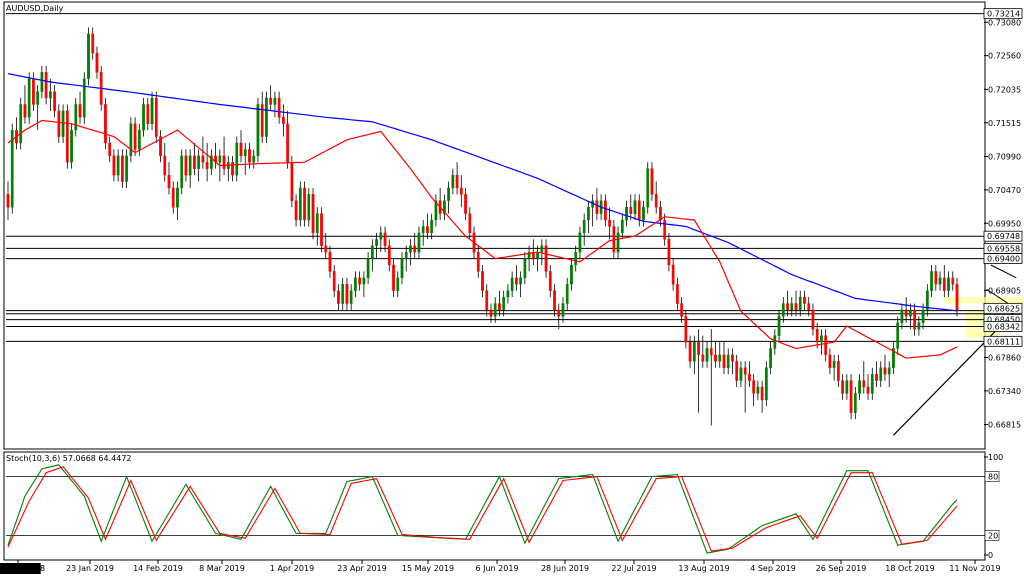 The height and width of the screenshot is (576, 1024). What do you see at coordinates (995, 457) in the screenshot?
I see `stoch-y-label: 100` at bounding box center [995, 457].